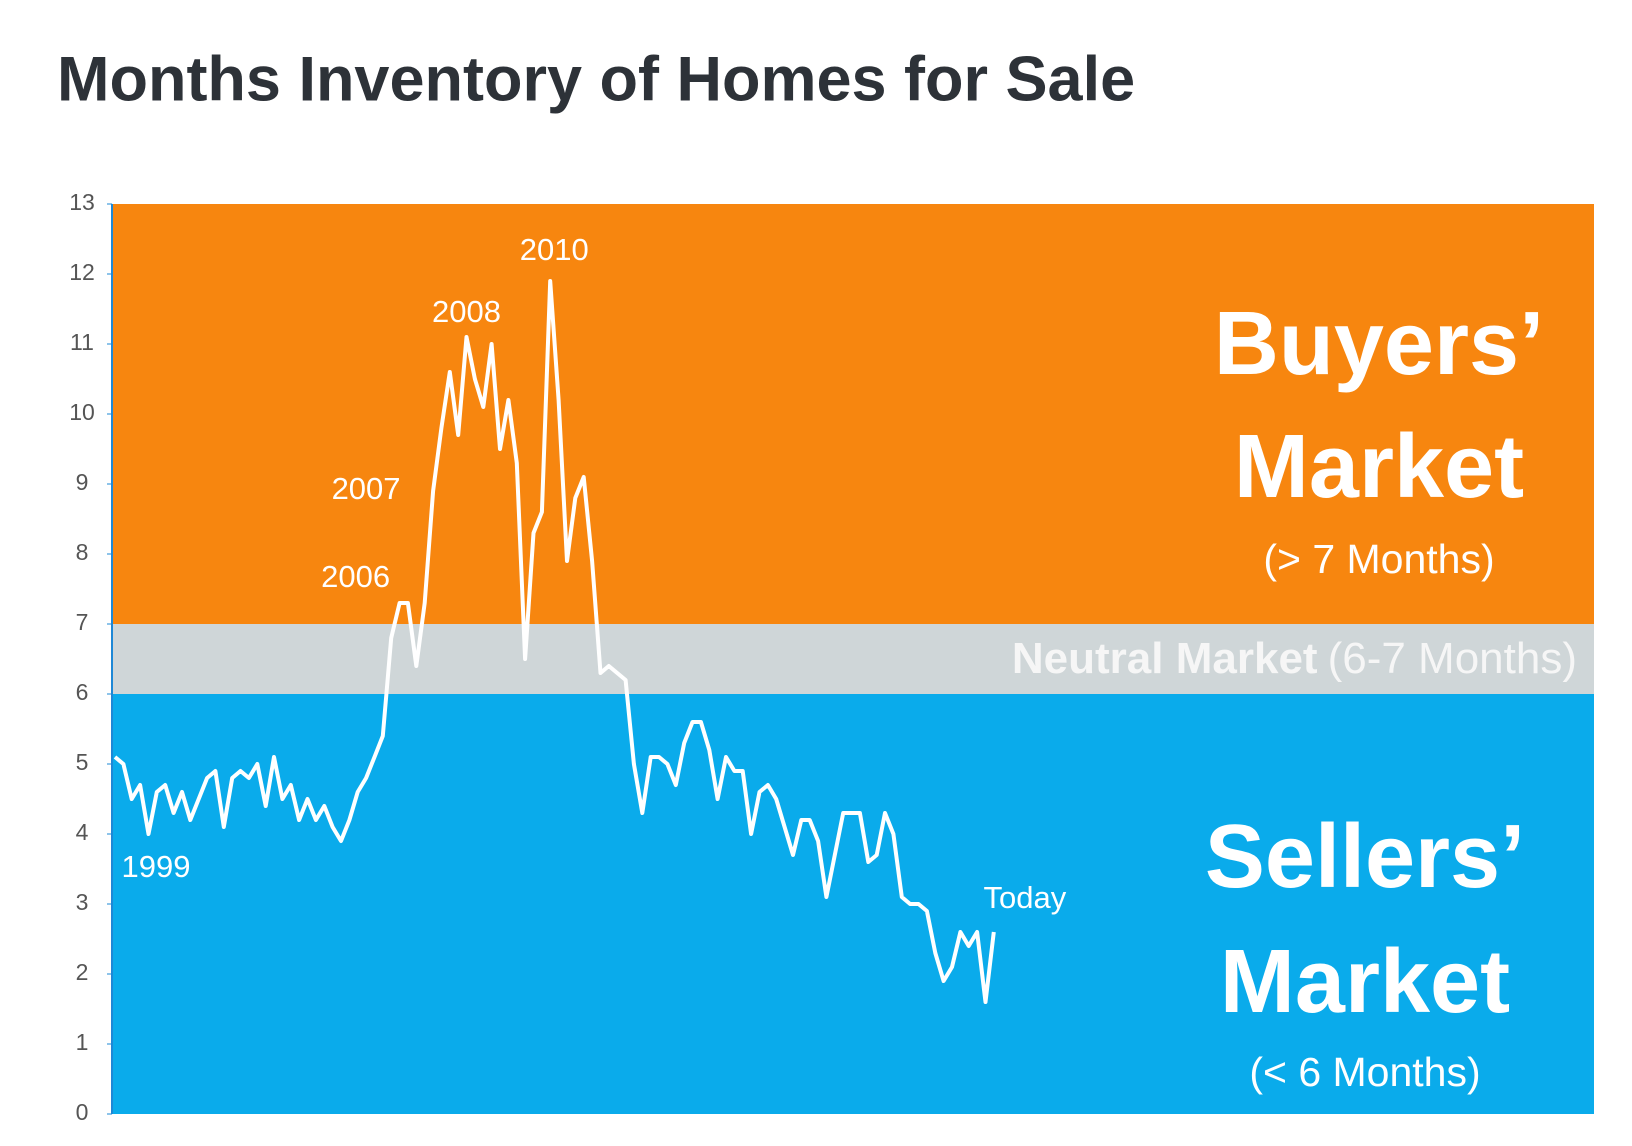 This screenshot has width=1632, height=1146. I want to click on y-tick-label: 2, so click(82, 972).